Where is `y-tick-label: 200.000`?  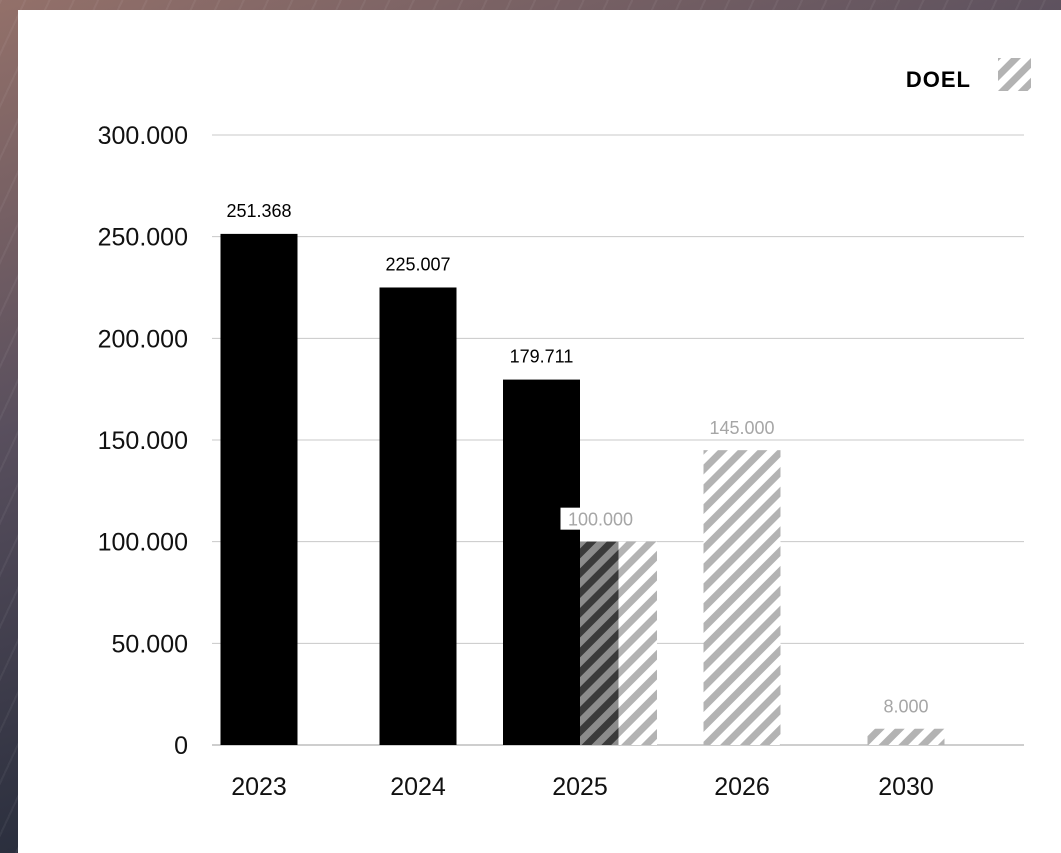 y-tick-label: 200.000 is located at coordinates (143, 339).